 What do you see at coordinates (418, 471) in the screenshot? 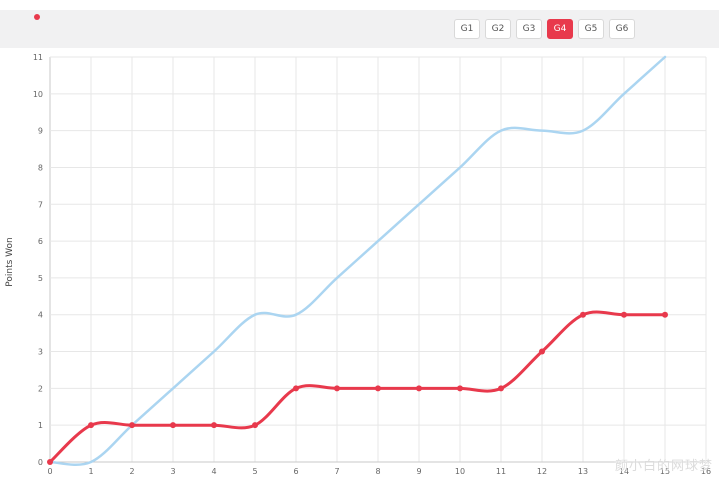
I see `x-tick-label: 9` at bounding box center [418, 471].